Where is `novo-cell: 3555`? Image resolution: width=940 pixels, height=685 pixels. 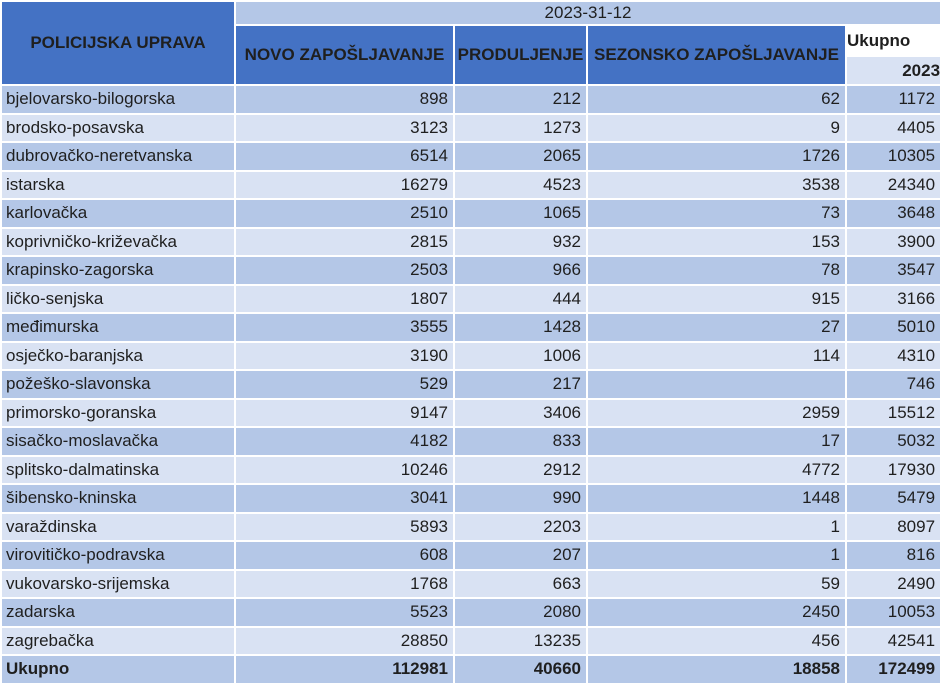 novo-cell: 3555 is located at coordinates (344, 327).